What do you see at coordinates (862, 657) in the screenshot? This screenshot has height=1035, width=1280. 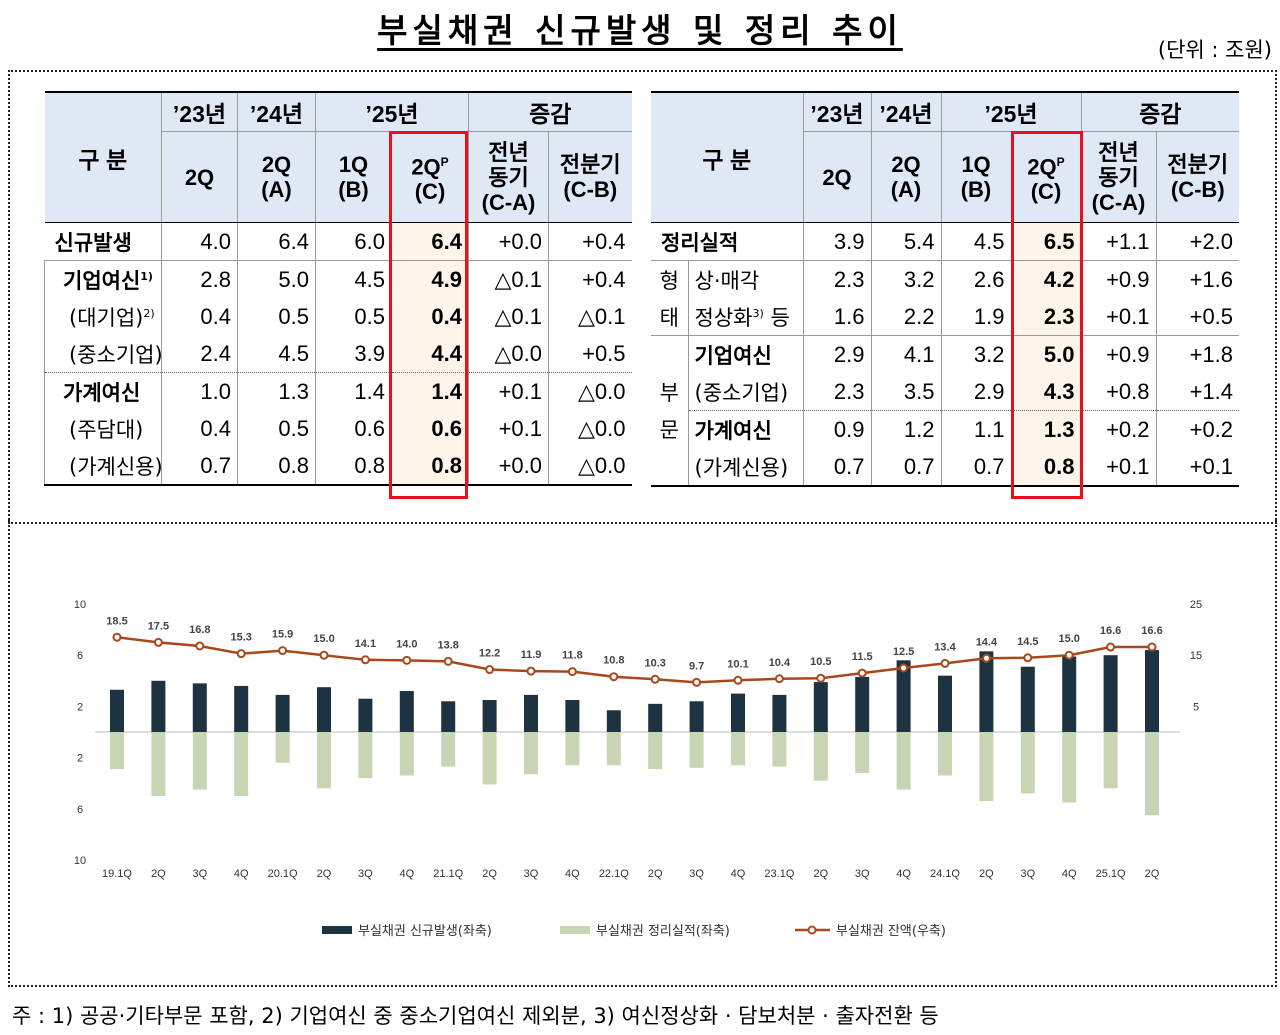 I see `balance-data-label: 11.5` at bounding box center [862, 657].